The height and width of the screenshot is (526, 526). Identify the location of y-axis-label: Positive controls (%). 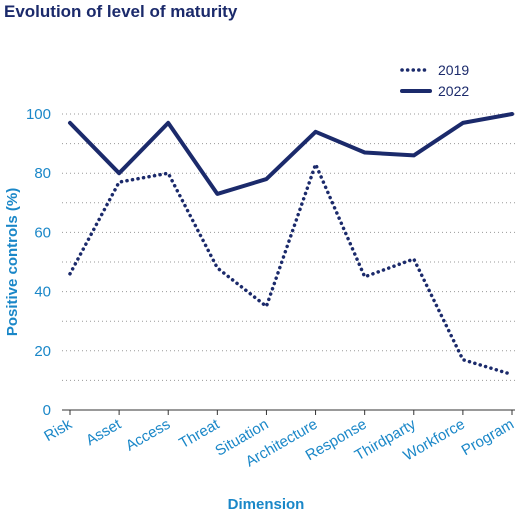
(12, 262).